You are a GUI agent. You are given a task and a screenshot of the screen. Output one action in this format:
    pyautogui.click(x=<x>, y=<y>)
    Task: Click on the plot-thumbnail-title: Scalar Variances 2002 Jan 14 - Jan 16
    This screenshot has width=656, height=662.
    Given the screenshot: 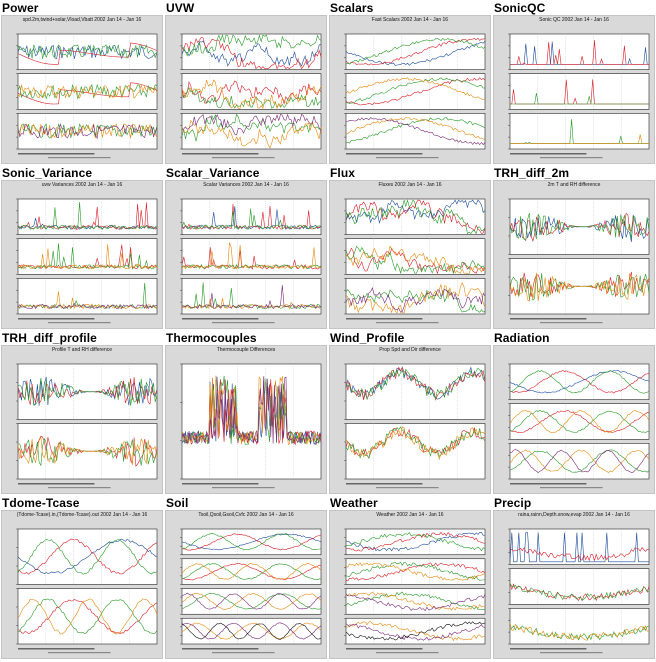 What is the action you would take?
    pyautogui.click(x=246, y=185)
    